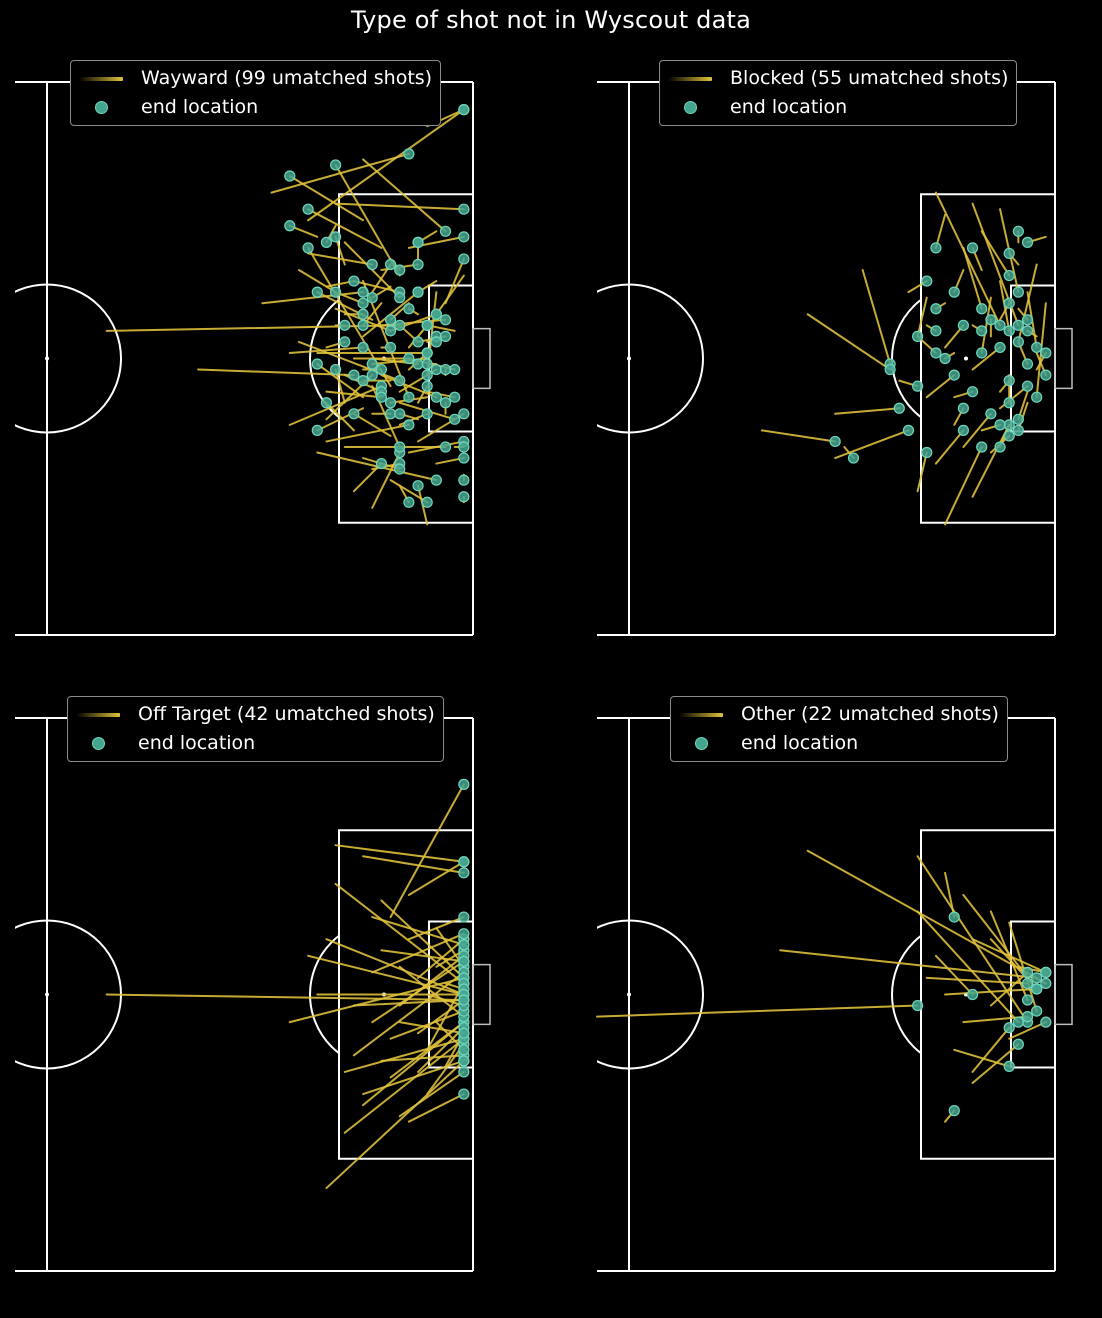 This screenshot has height=1318, width=1102. I want to click on legend-series-label: Other (22 umatched shots), so click(870, 714).